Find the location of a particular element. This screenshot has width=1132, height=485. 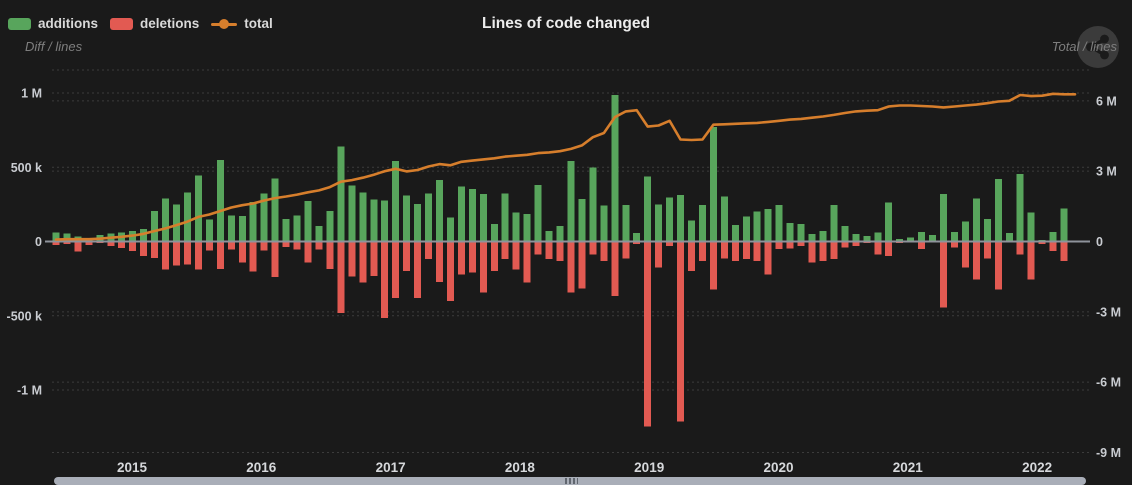

scrollbar-track is located at coordinates (566, 481).